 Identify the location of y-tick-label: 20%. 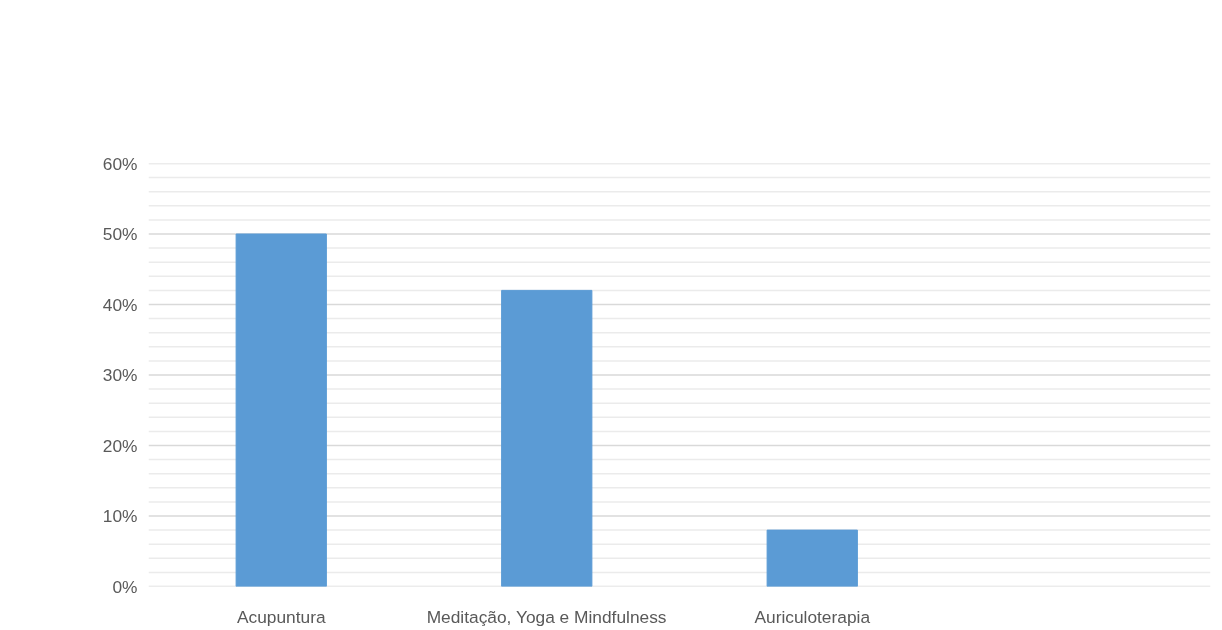
(120, 445).